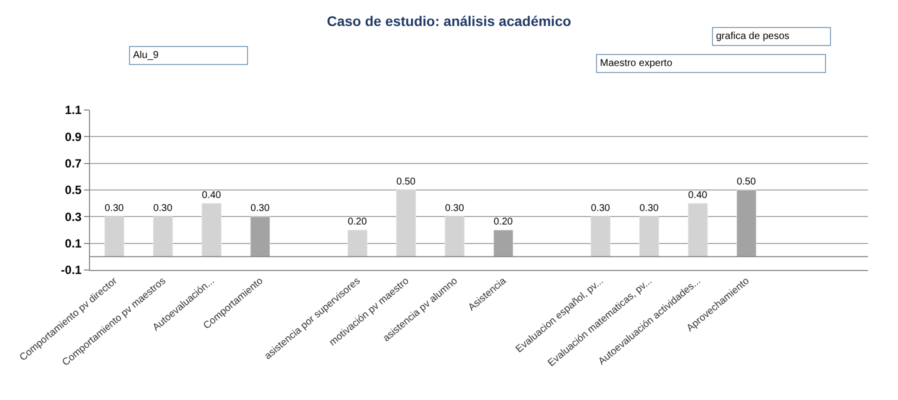  What do you see at coordinates (146, 55) in the screenshot?
I see `text: Alu_9` at bounding box center [146, 55].